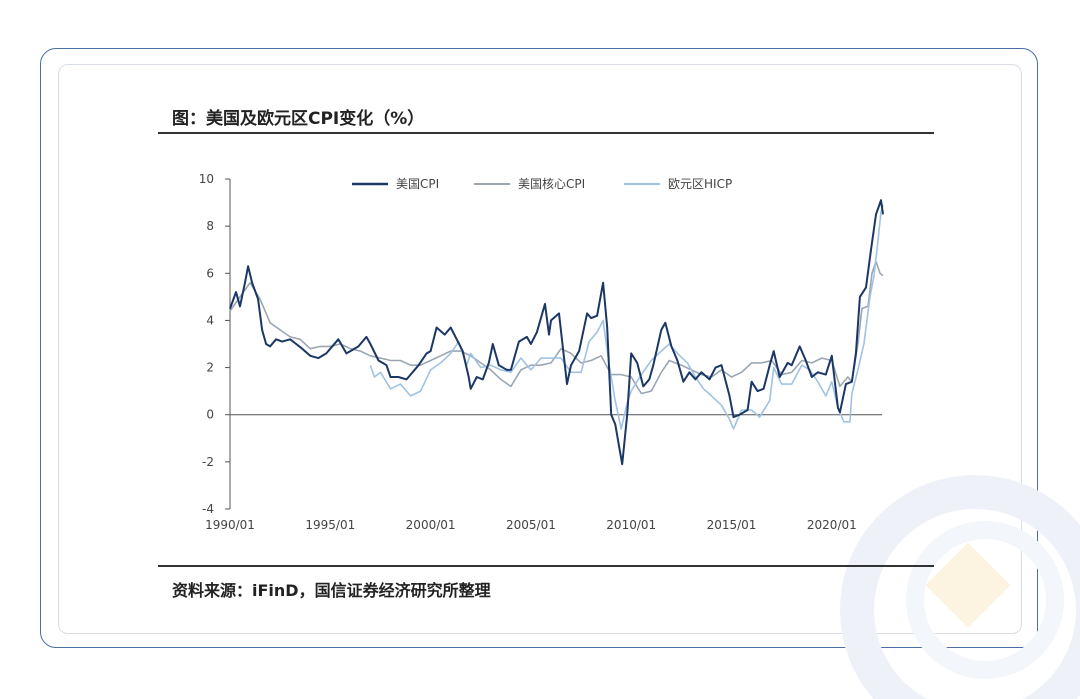  Describe the element at coordinates (551, 184) in the screenshot. I see `legend-label-core: 美国核心CPI` at that location.